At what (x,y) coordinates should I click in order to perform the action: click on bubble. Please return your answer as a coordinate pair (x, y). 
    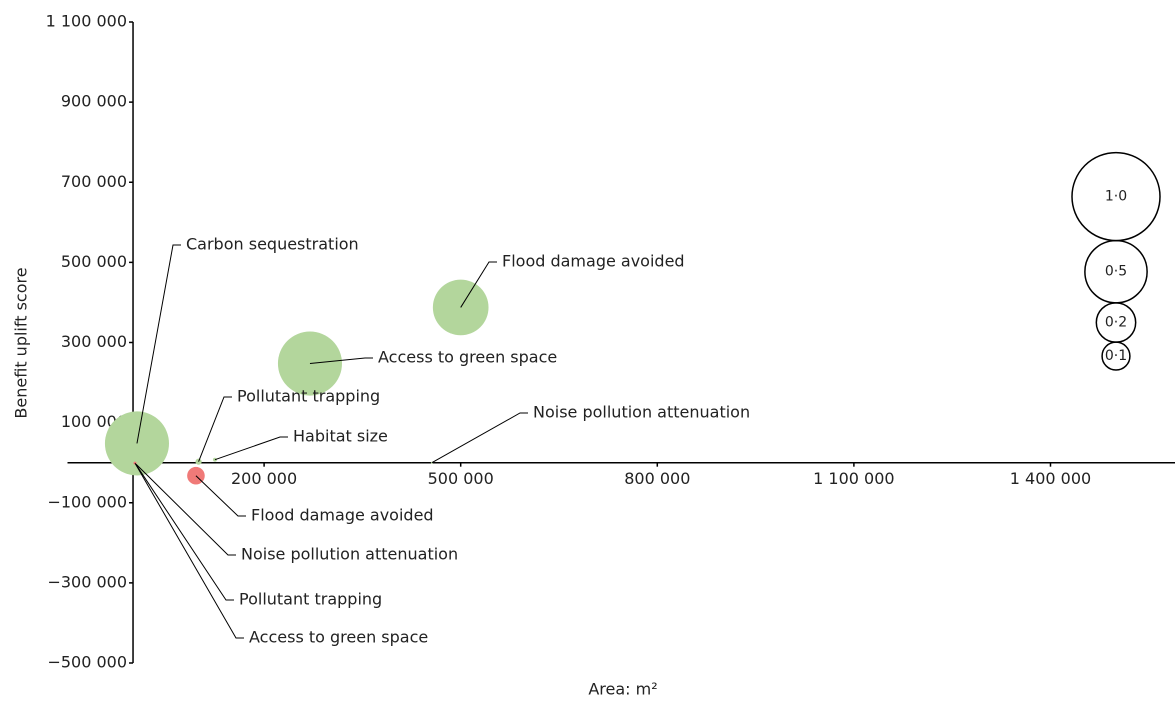
    Looking at the image, I should click on (136, 443).